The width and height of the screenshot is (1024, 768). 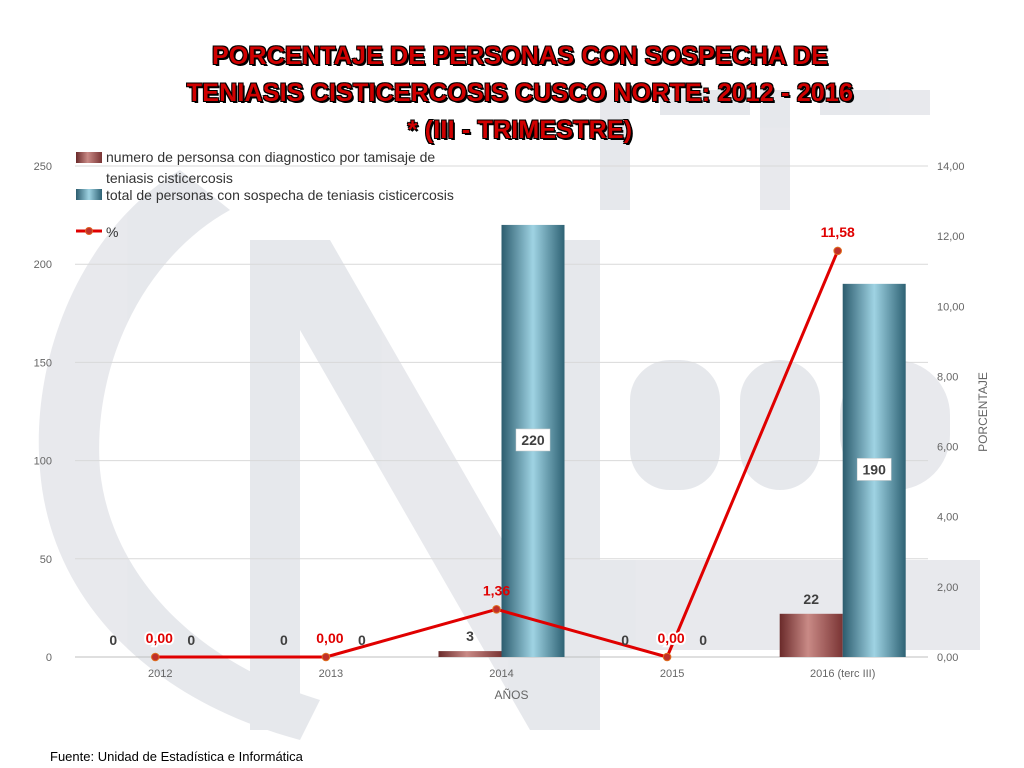 I want to click on y-left-tick-label: 100, so click(x=43, y=462).